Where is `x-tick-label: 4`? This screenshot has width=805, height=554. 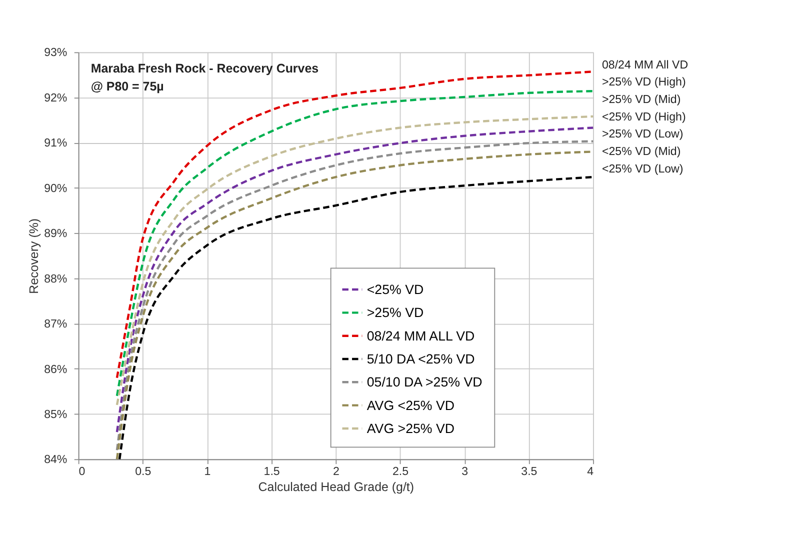
x-tick-label: 4 is located at coordinates (590, 472).